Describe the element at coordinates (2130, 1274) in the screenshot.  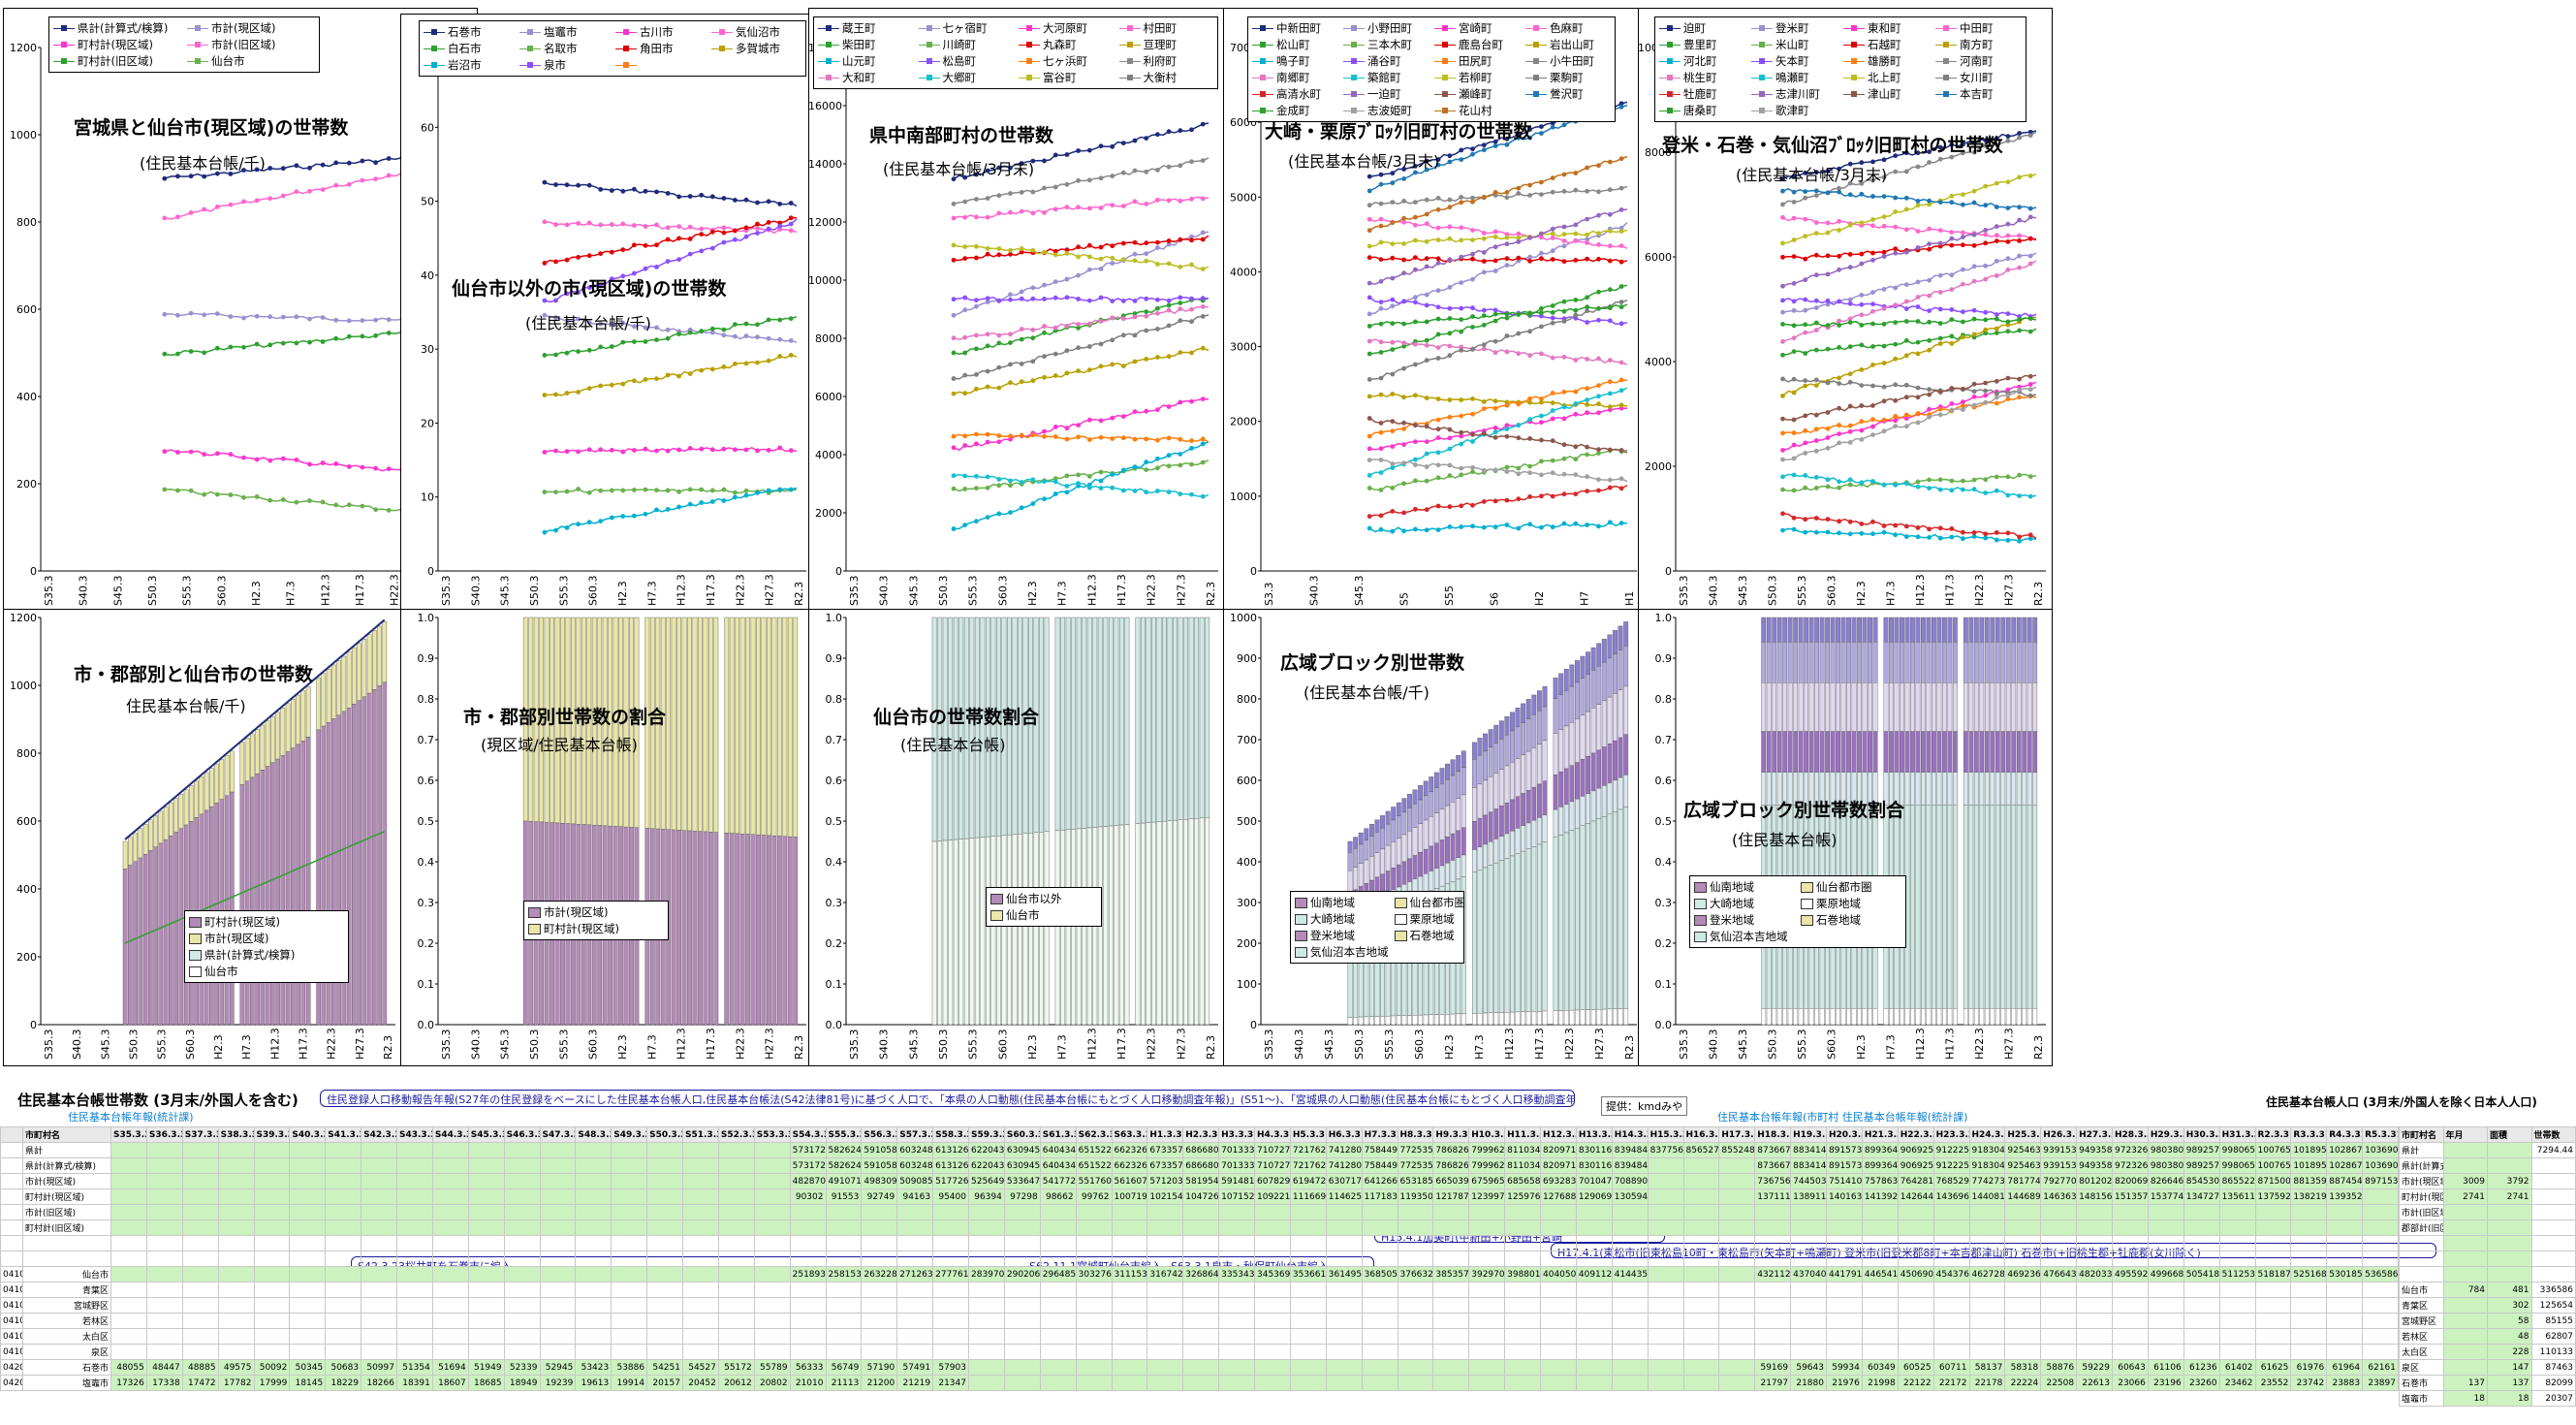
I see `table-cell: 495592` at that location.